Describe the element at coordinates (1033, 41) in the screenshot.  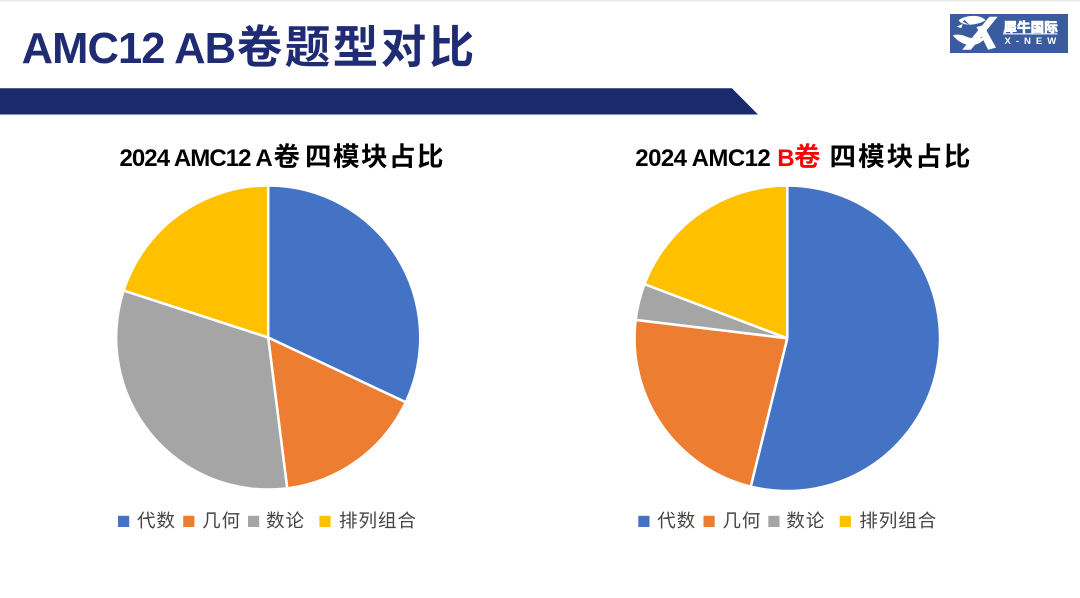
I see `svg-text: X-NEW` at that location.